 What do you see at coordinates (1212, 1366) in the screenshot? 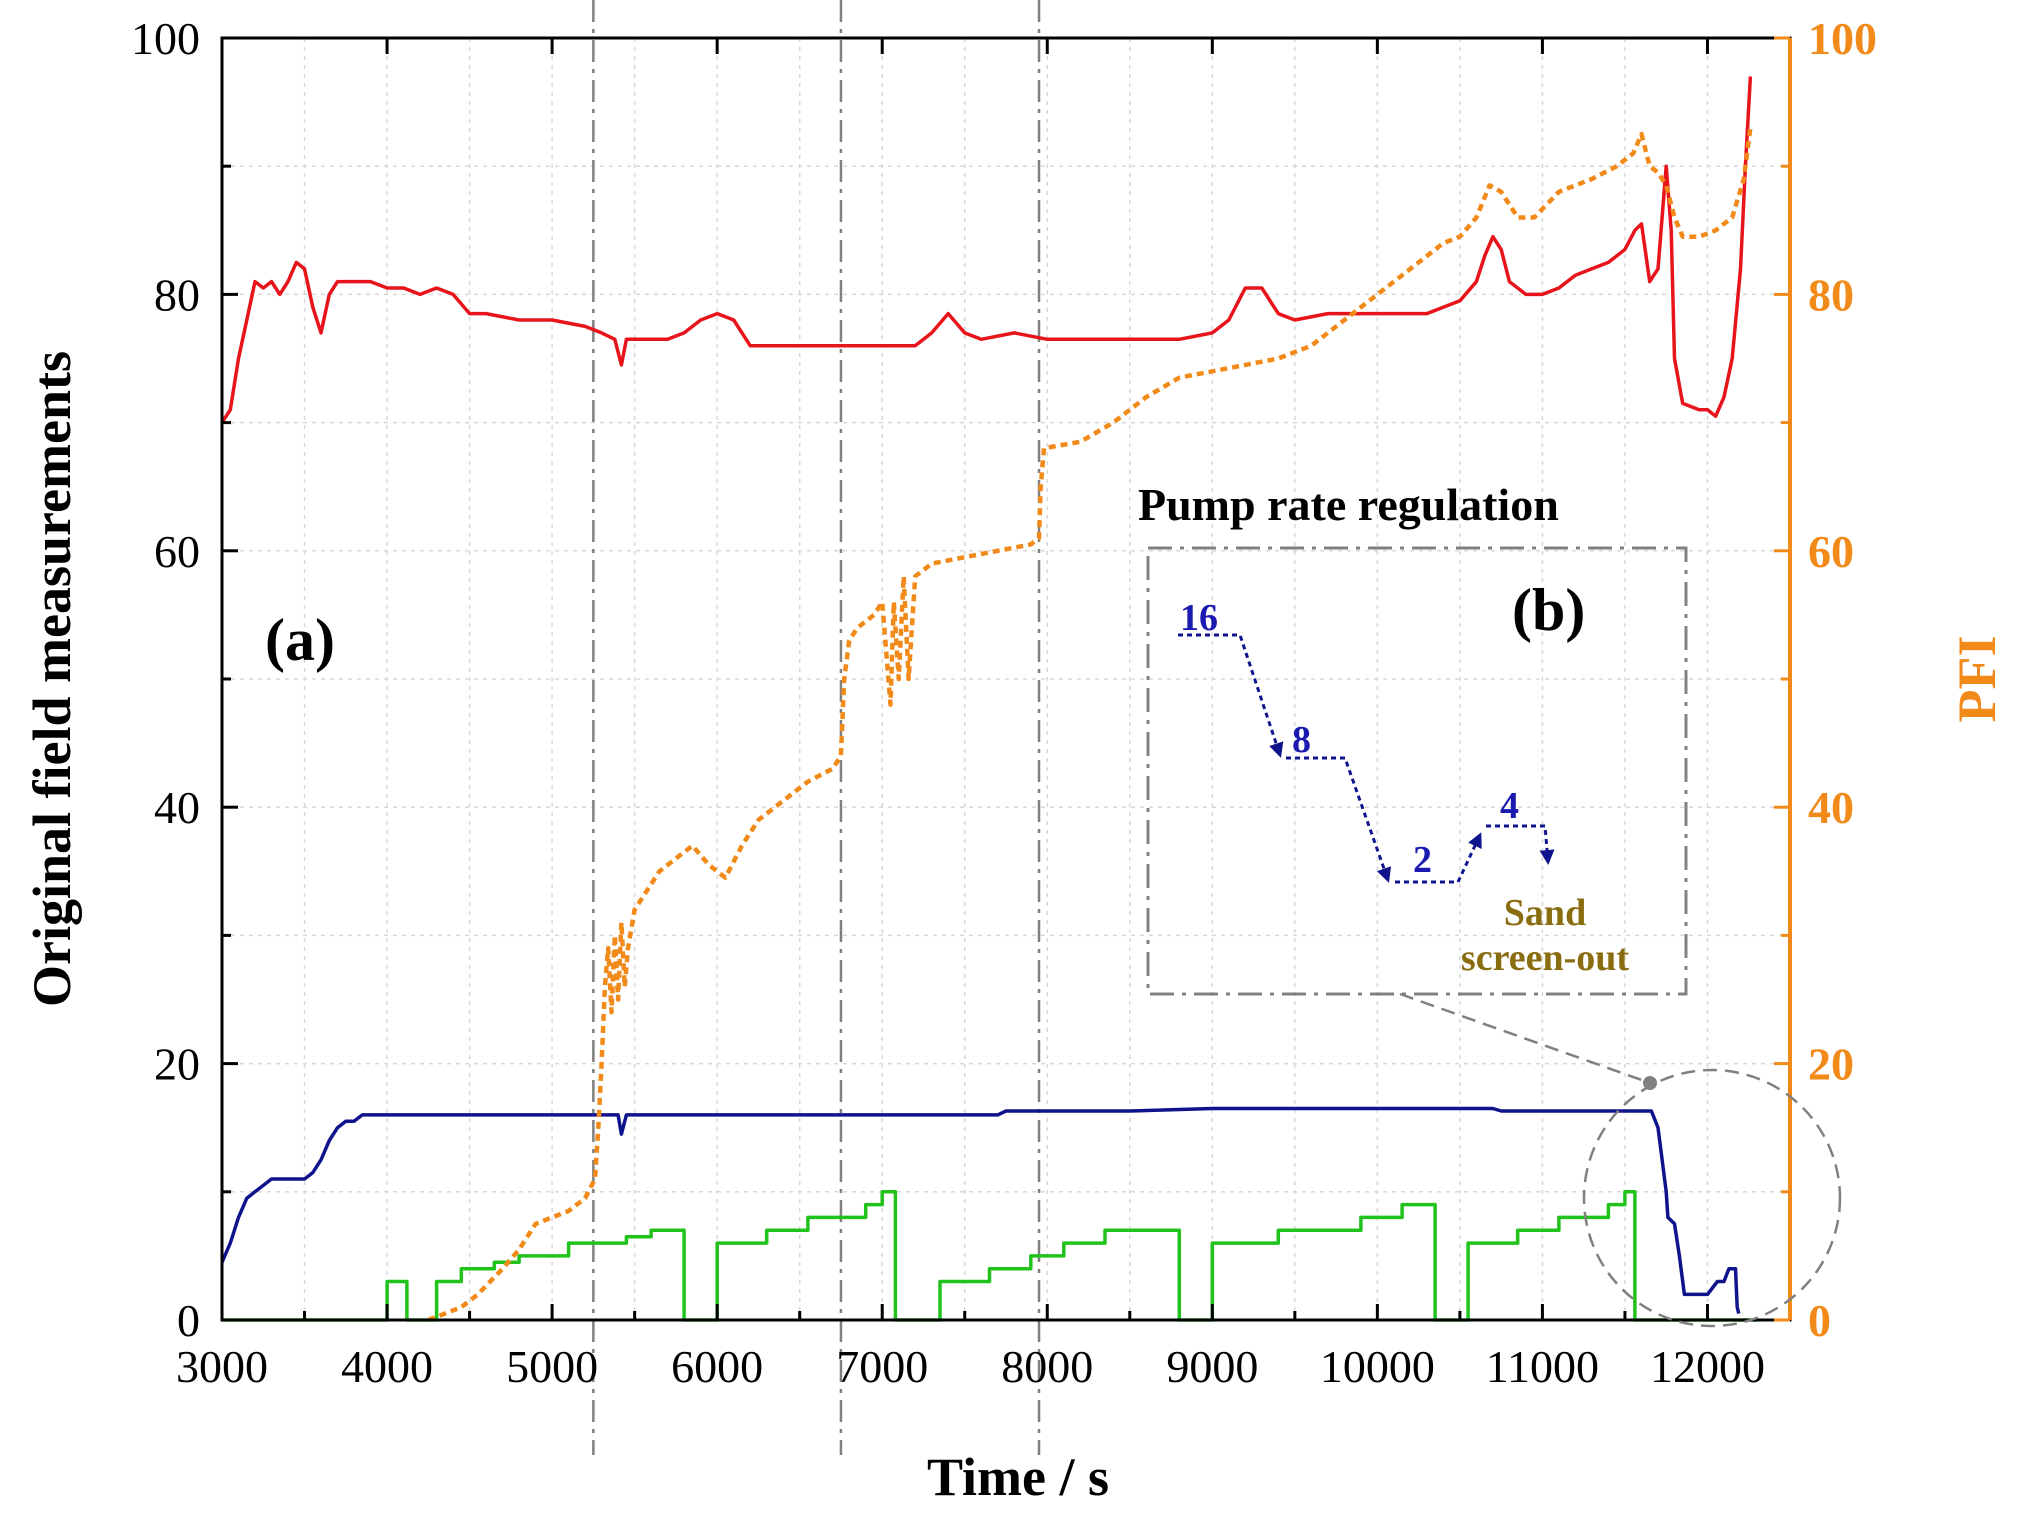
I see `x-tick-label: 9000` at bounding box center [1212, 1366].